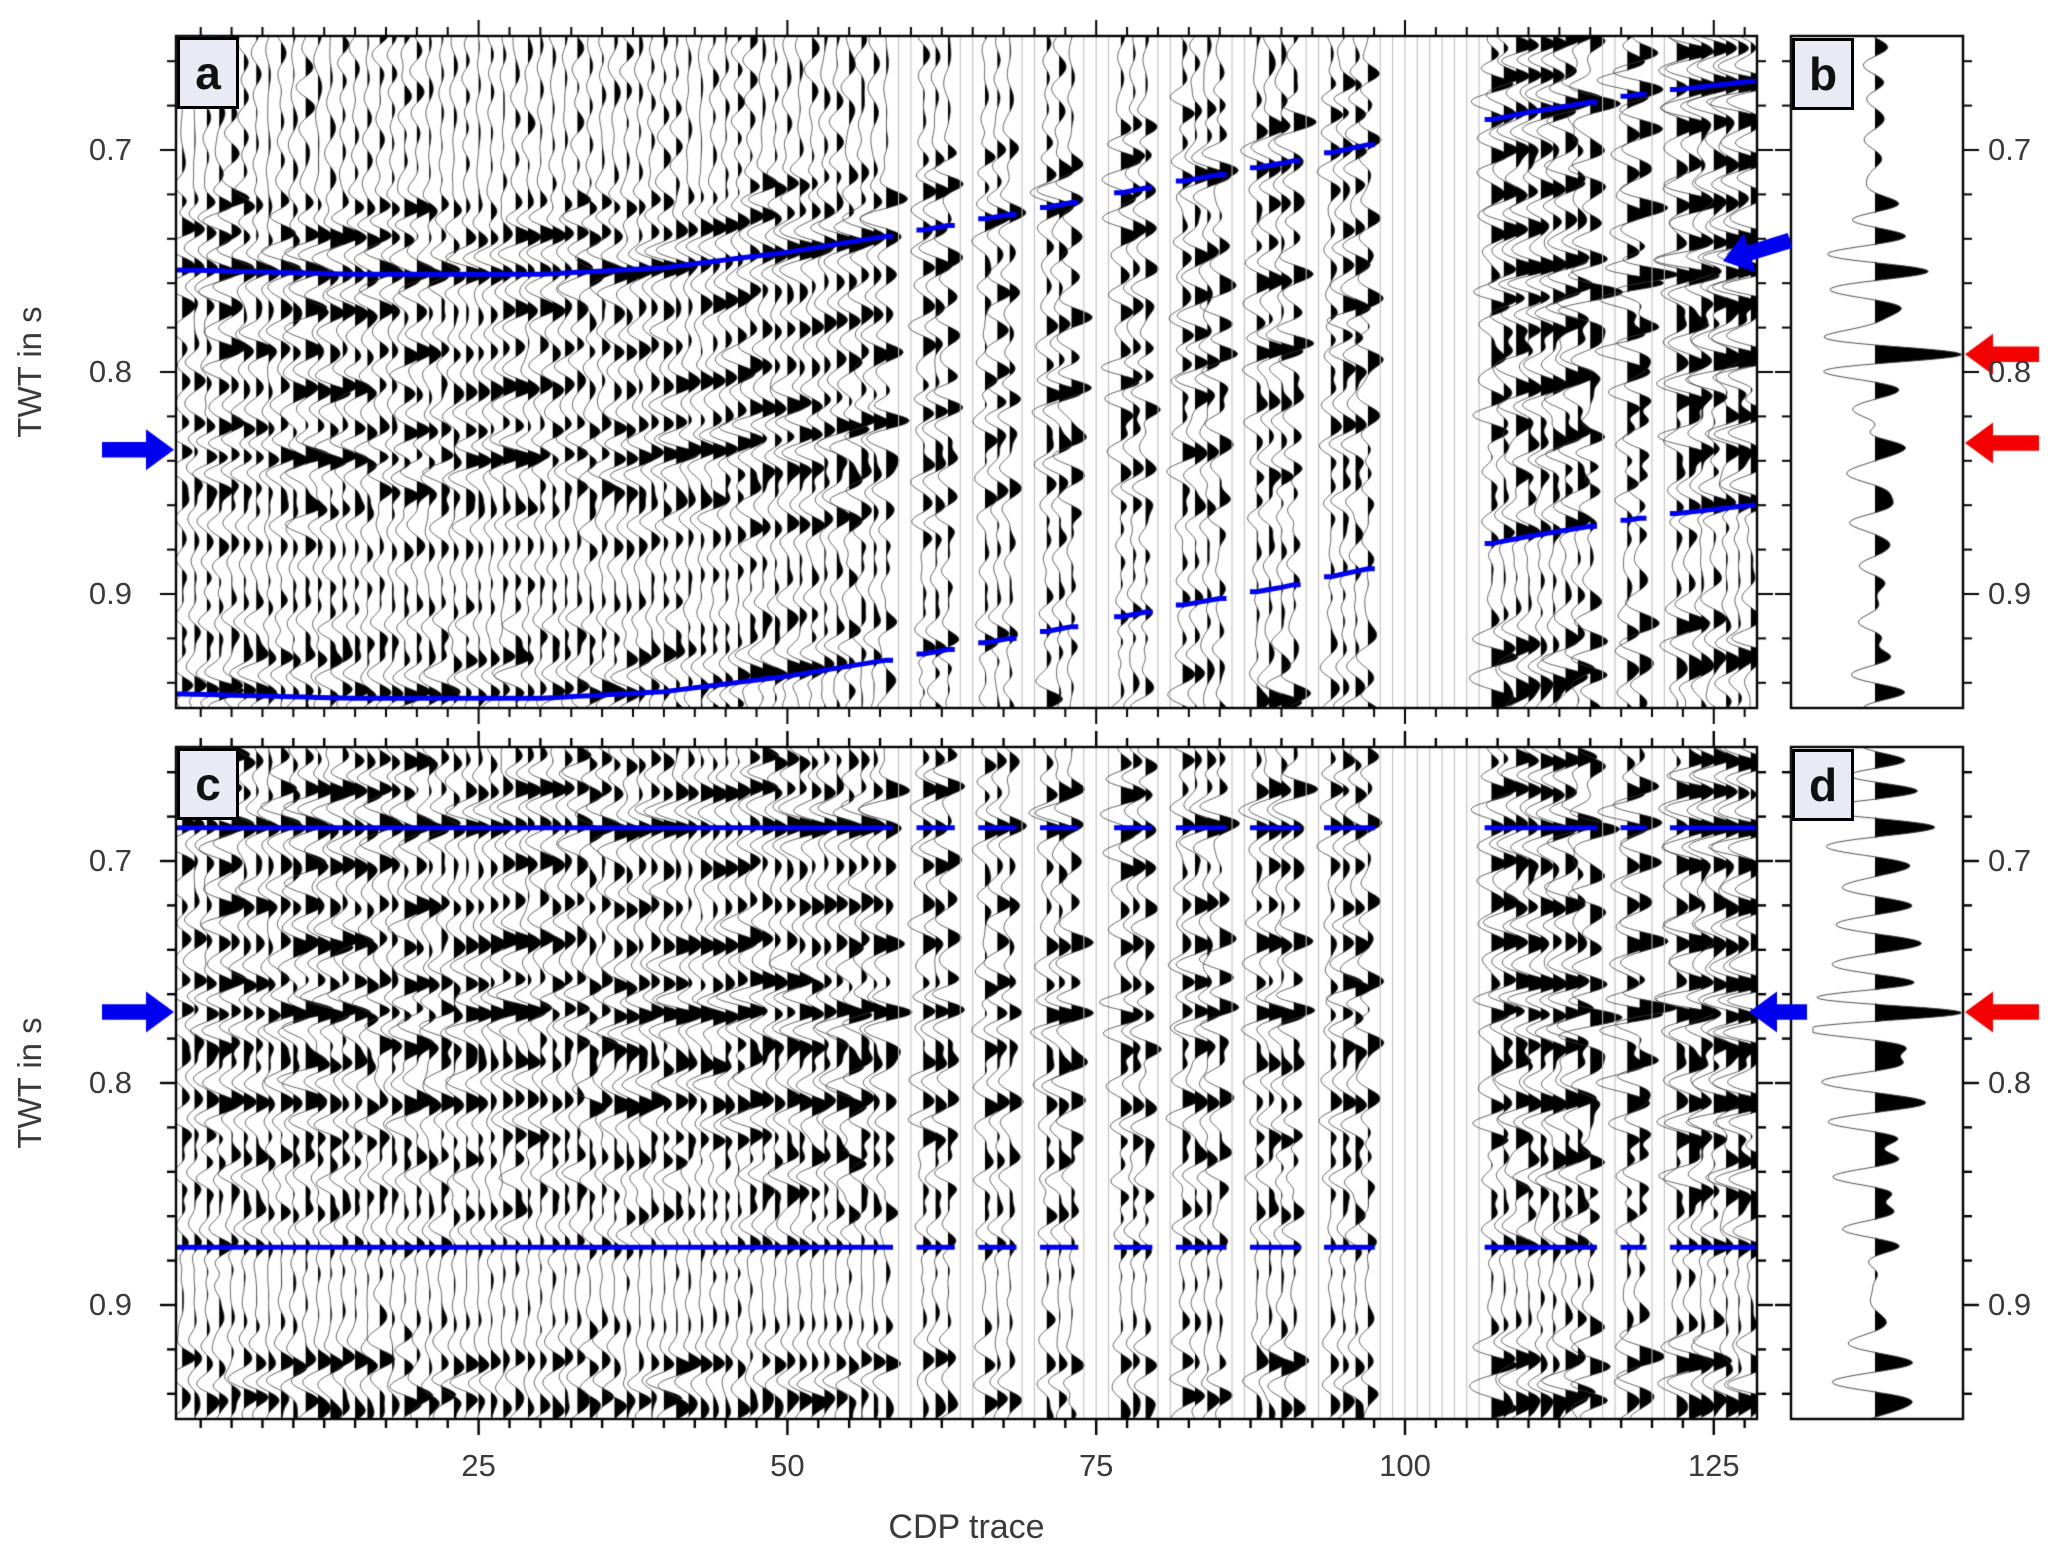  I want to click on x-tick-label: 25, so click(478, 1465).